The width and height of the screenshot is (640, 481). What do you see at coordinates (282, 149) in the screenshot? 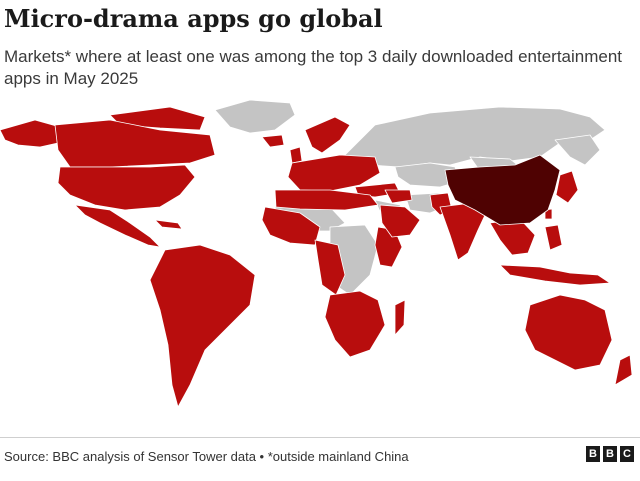
I see `iceland-uk` at bounding box center [282, 149].